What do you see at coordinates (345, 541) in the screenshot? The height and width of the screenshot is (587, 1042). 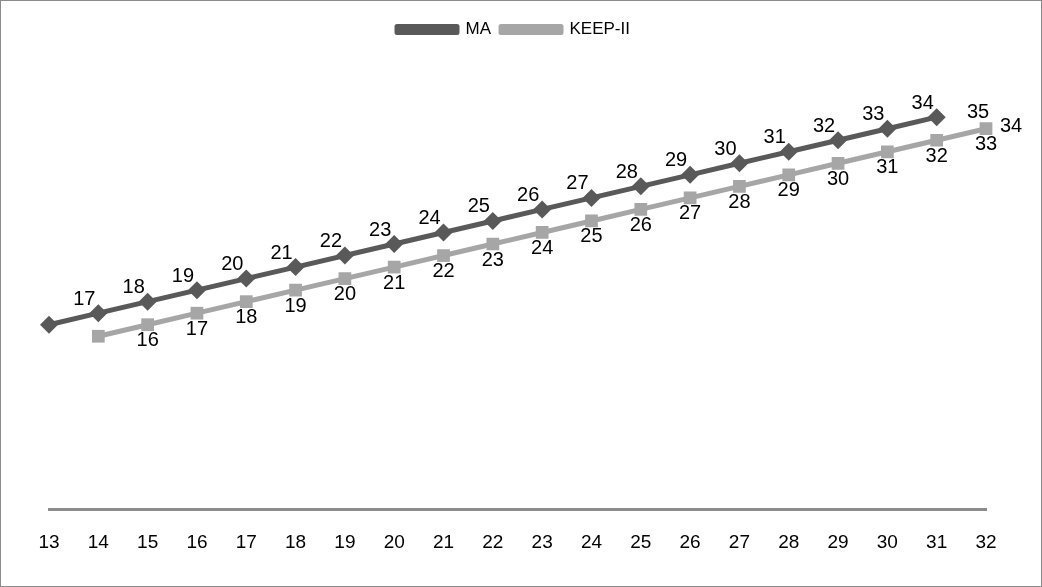 I see `x-tick-label: 19` at bounding box center [345, 541].